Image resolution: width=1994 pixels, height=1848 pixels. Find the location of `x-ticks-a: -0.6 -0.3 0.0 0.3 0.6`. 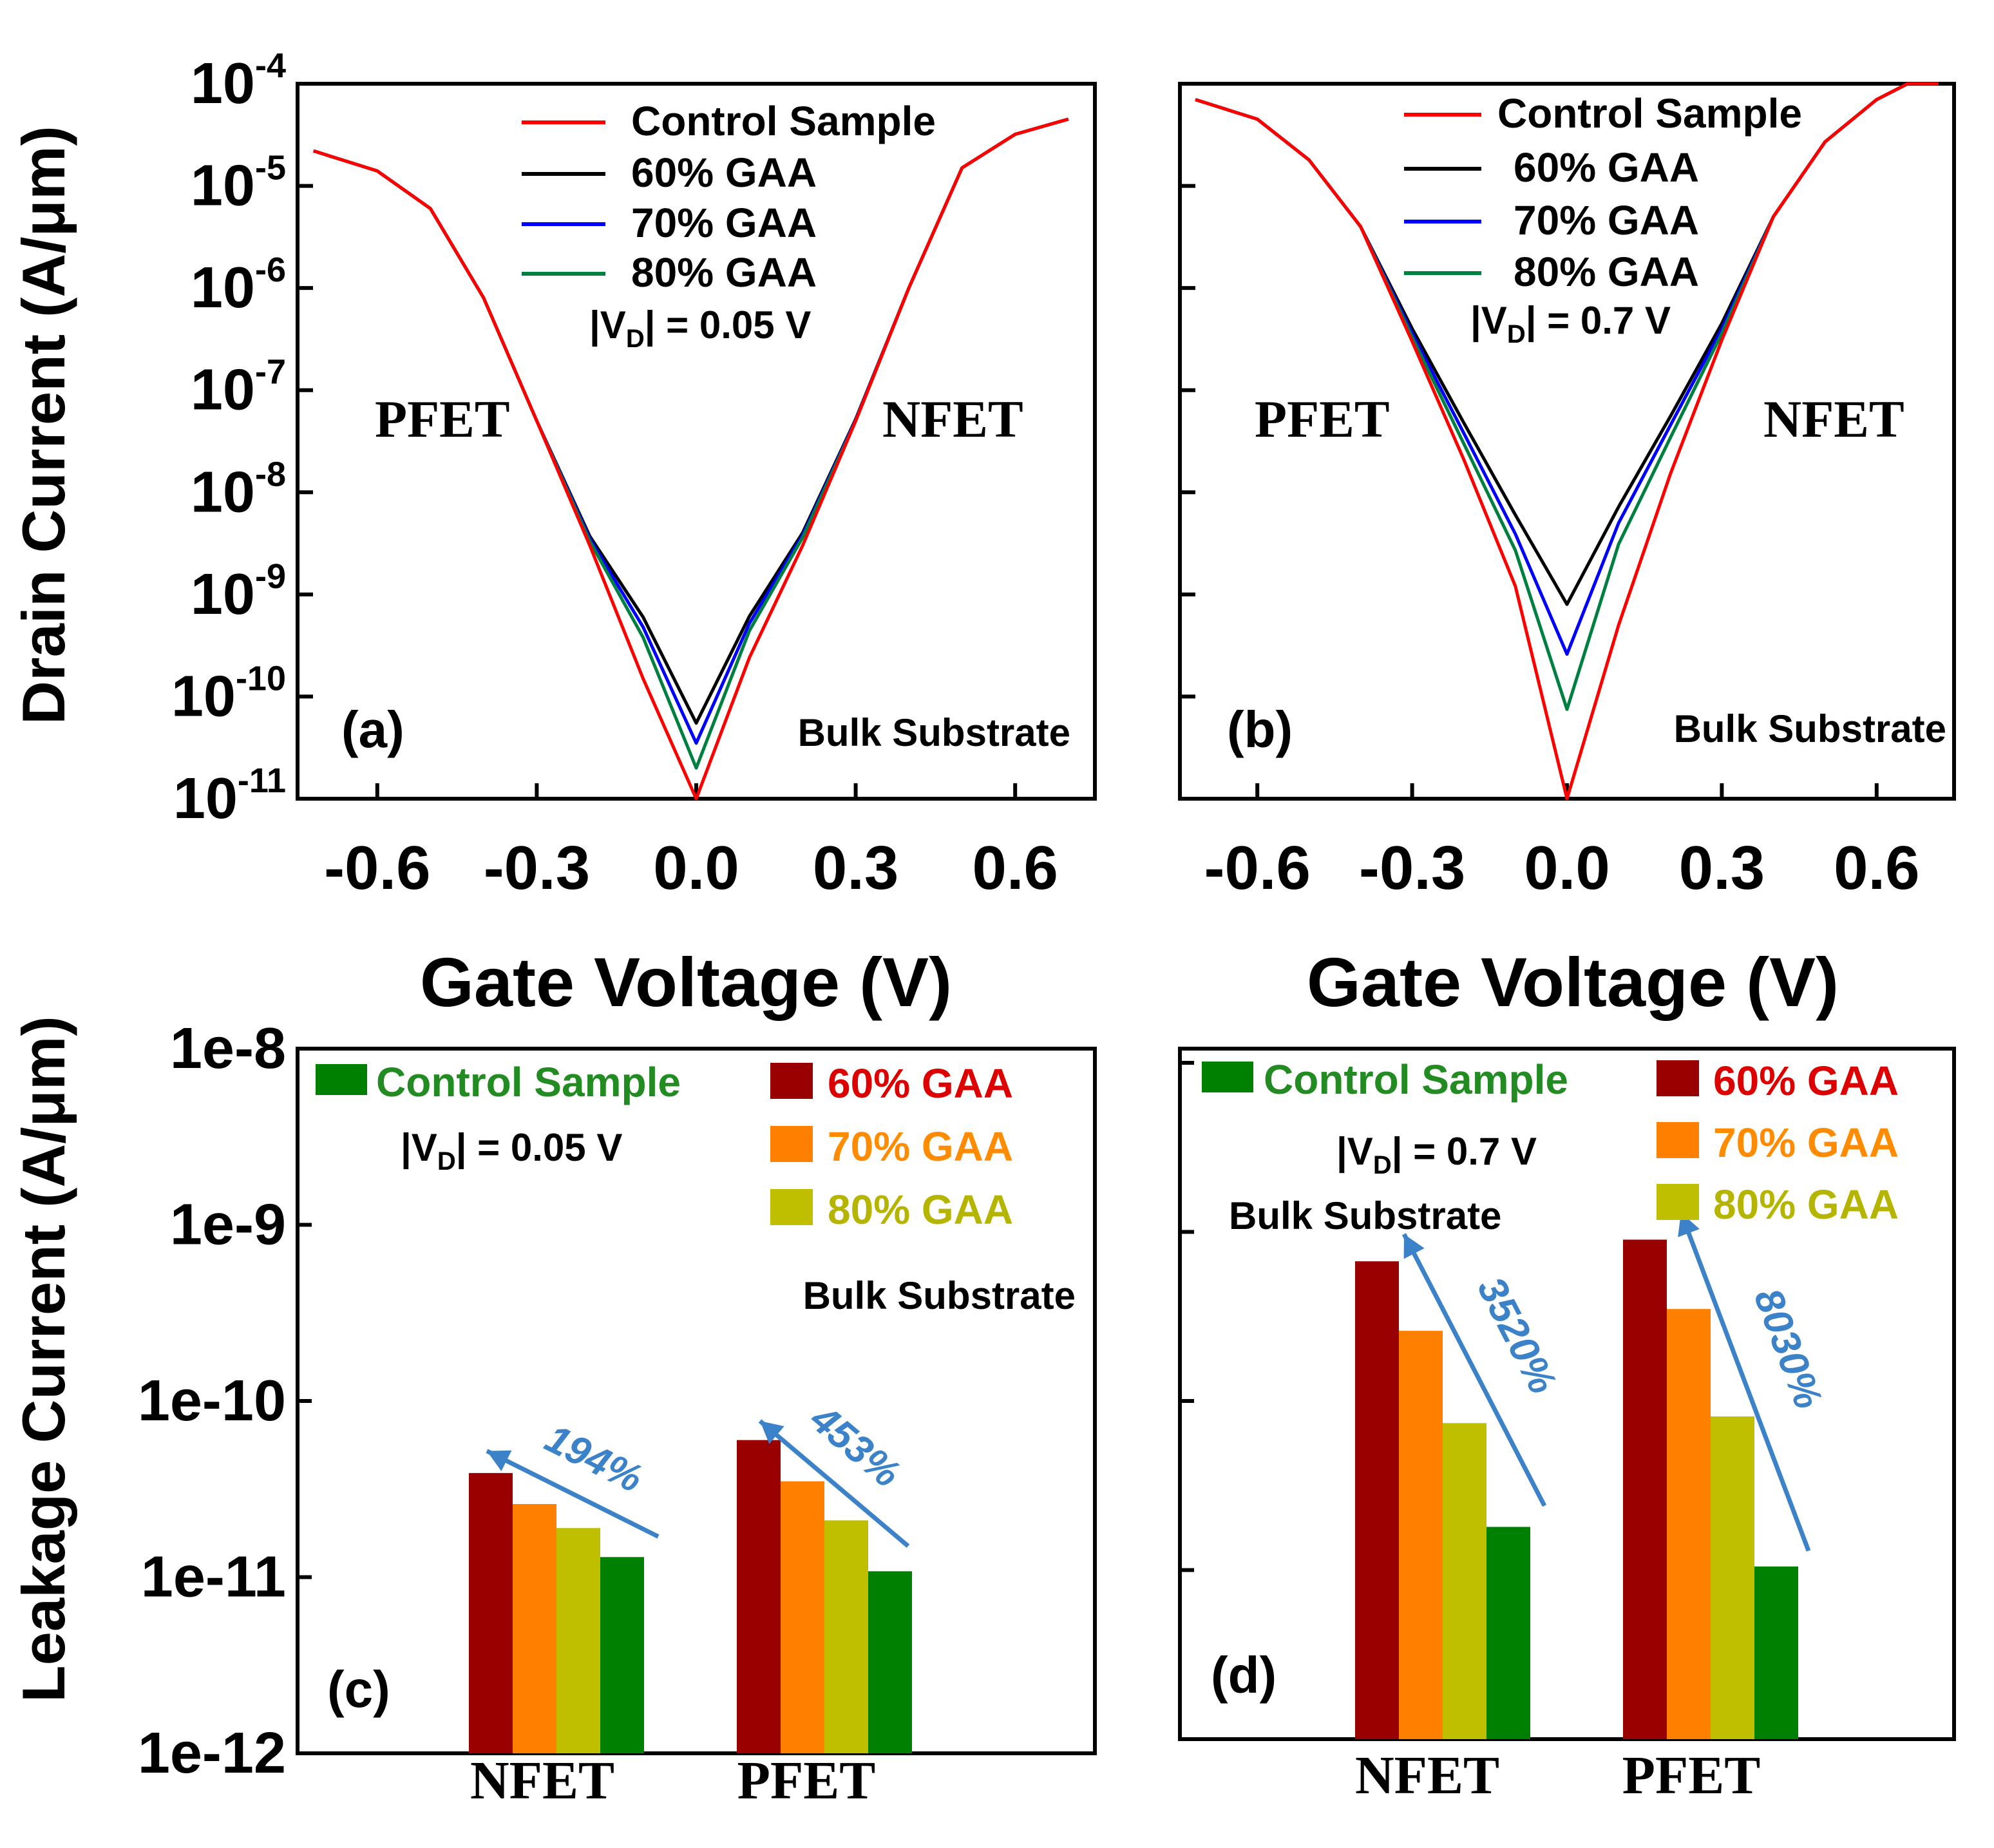

x-ticks-a: -0.6 -0.3 0.0 0.3 0.6 is located at coordinates (691, 843).